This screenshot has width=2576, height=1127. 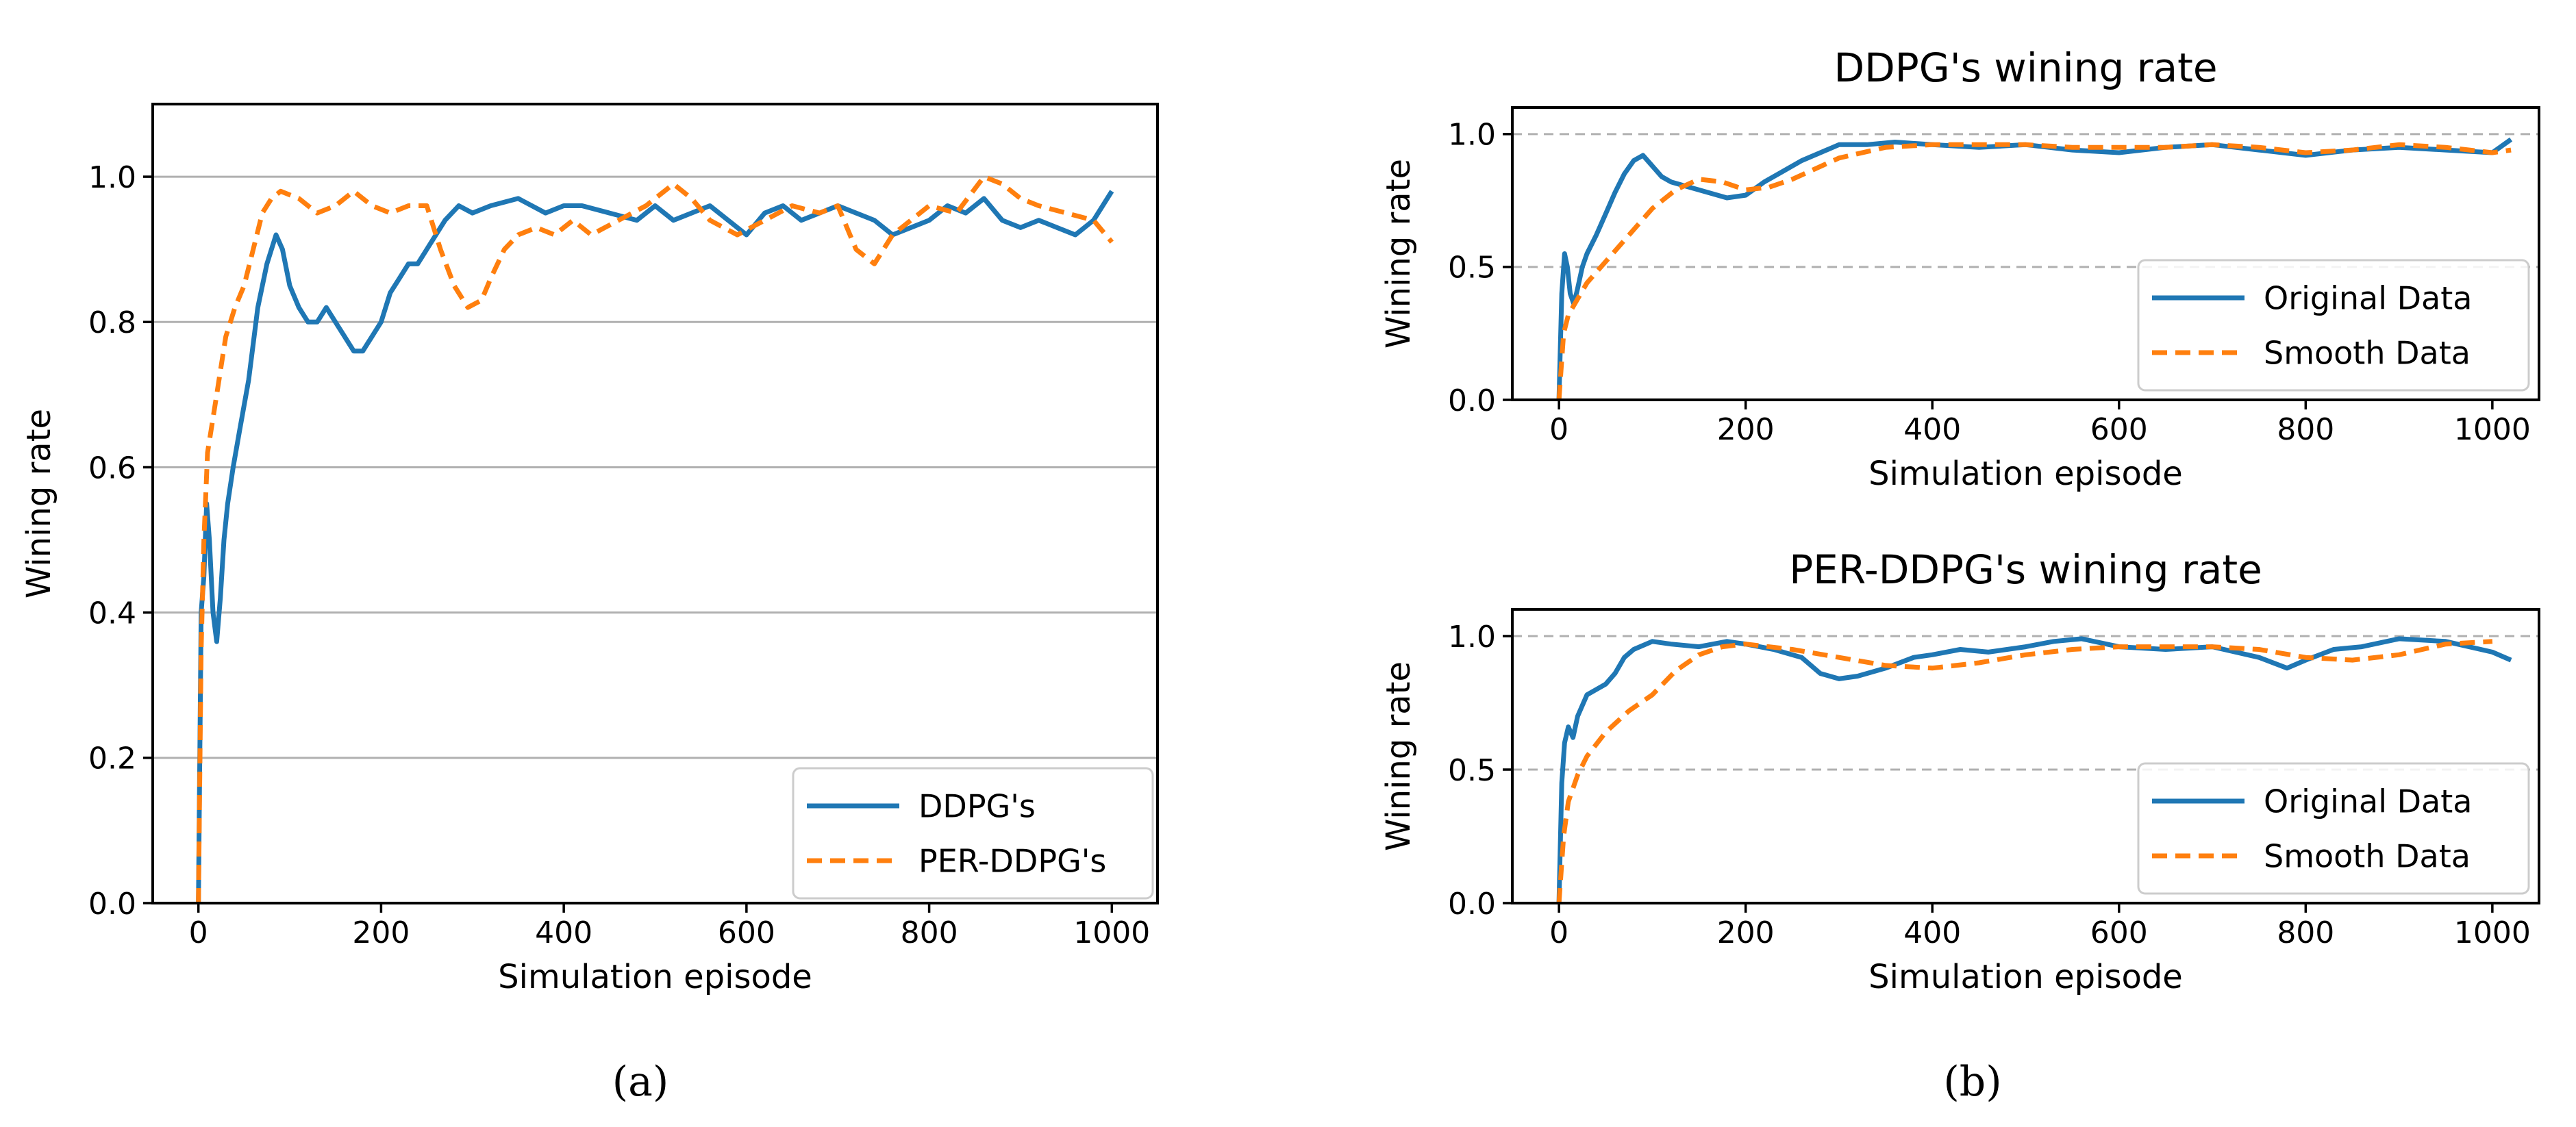 I want to click on chart-title: PER-DDPG's wining rate, so click(x=2025, y=569).